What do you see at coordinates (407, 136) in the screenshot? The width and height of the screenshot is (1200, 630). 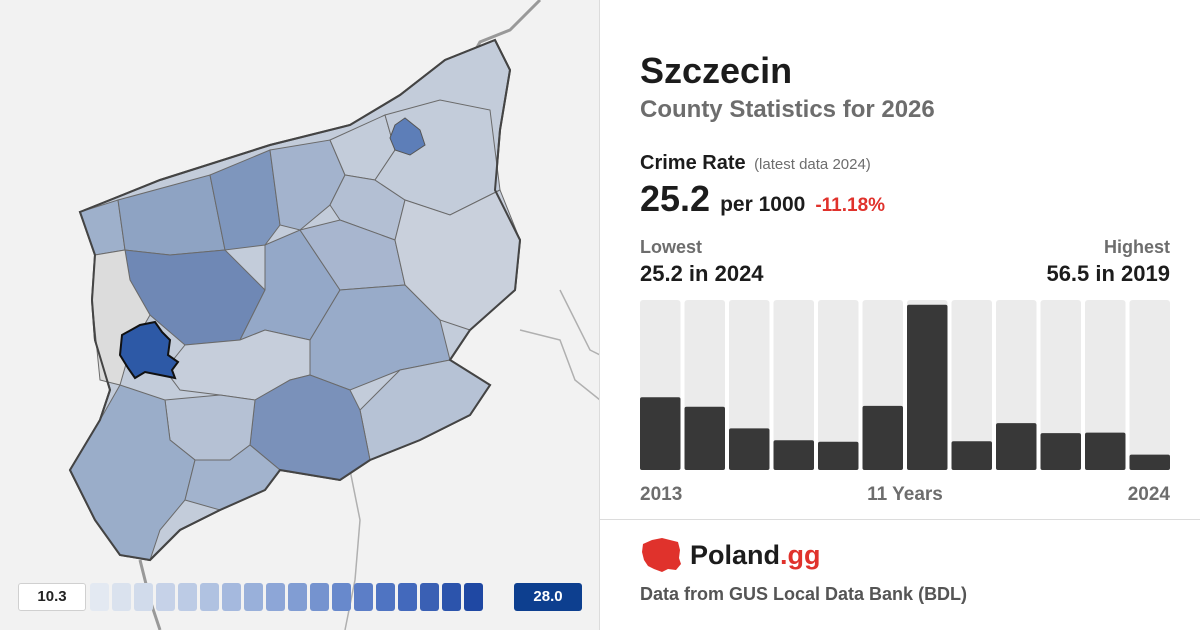 I see `county-koszalin-city` at bounding box center [407, 136].